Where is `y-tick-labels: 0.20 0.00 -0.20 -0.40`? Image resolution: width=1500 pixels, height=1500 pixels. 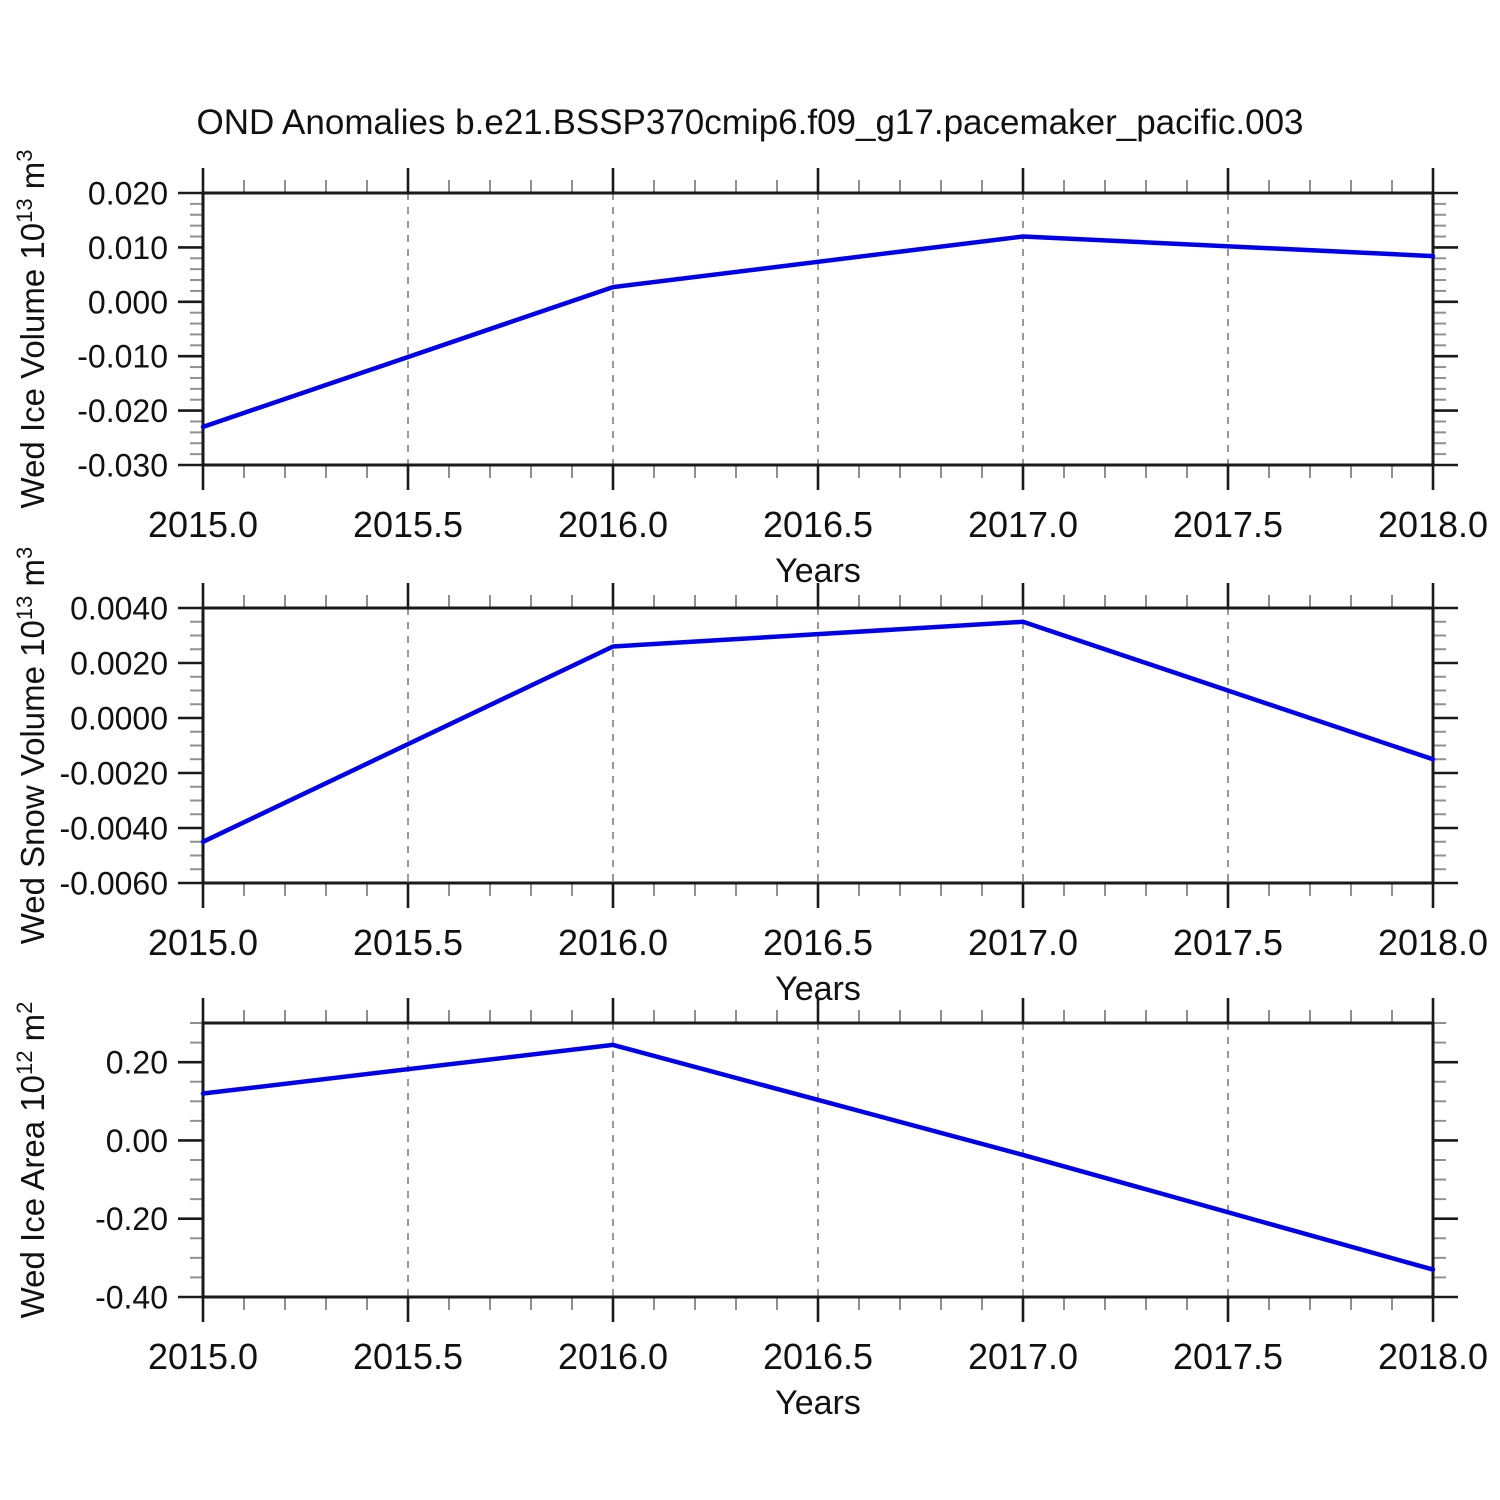 y-tick-labels: 0.20 0.00 -0.20 -0.40 is located at coordinates (131, 1180).